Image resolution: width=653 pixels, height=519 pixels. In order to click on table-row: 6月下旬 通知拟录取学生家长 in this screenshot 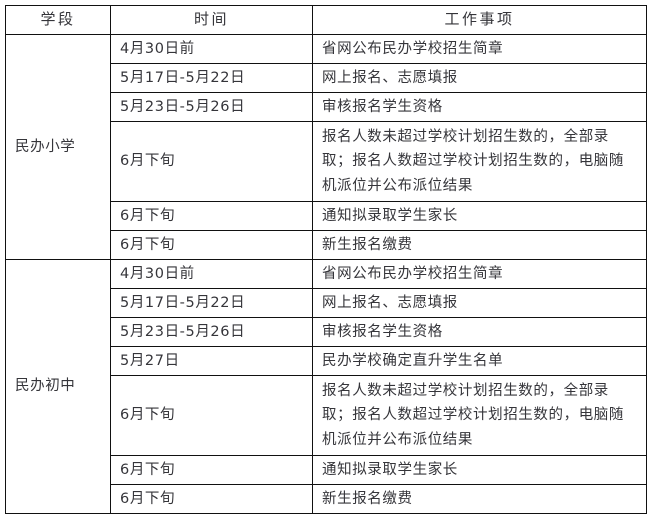, I will do `click(326, 470)`.